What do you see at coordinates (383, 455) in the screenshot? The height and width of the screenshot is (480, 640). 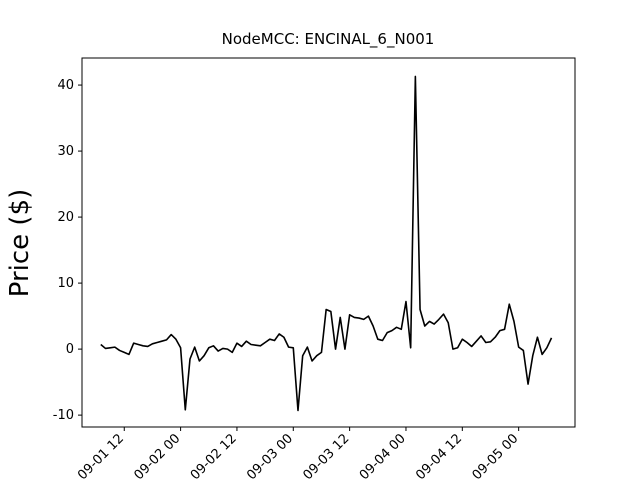 I see `x-tick-label: 09-04 00` at bounding box center [383, 455].